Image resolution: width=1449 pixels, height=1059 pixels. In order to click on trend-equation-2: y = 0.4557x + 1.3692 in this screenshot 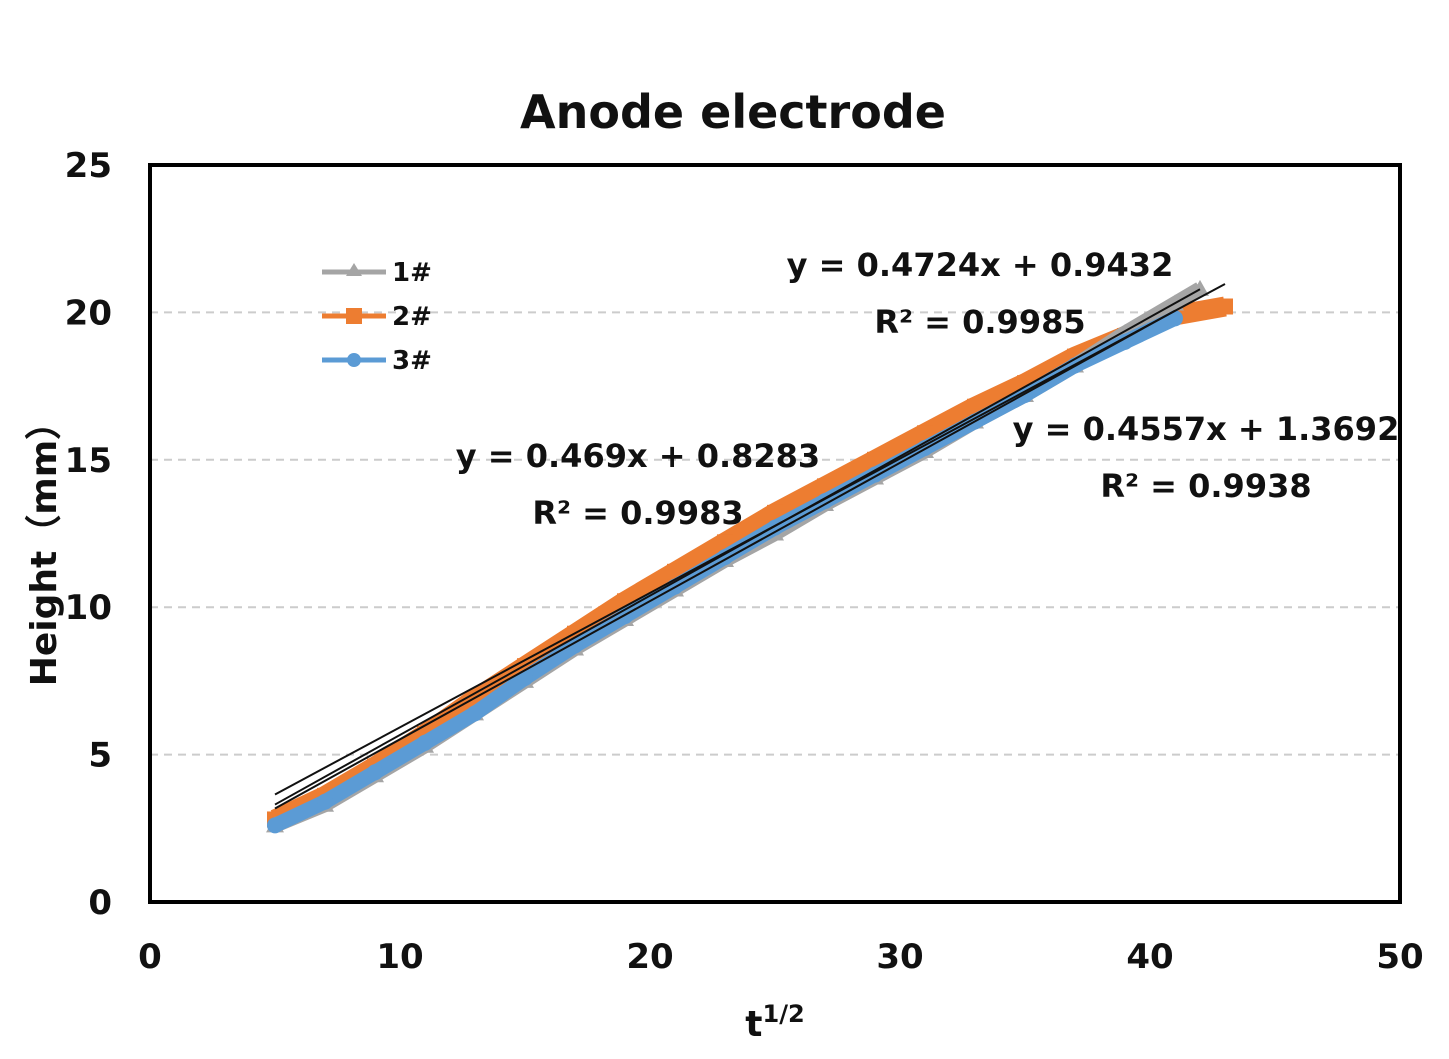, I will do `click(1206, 429)`.